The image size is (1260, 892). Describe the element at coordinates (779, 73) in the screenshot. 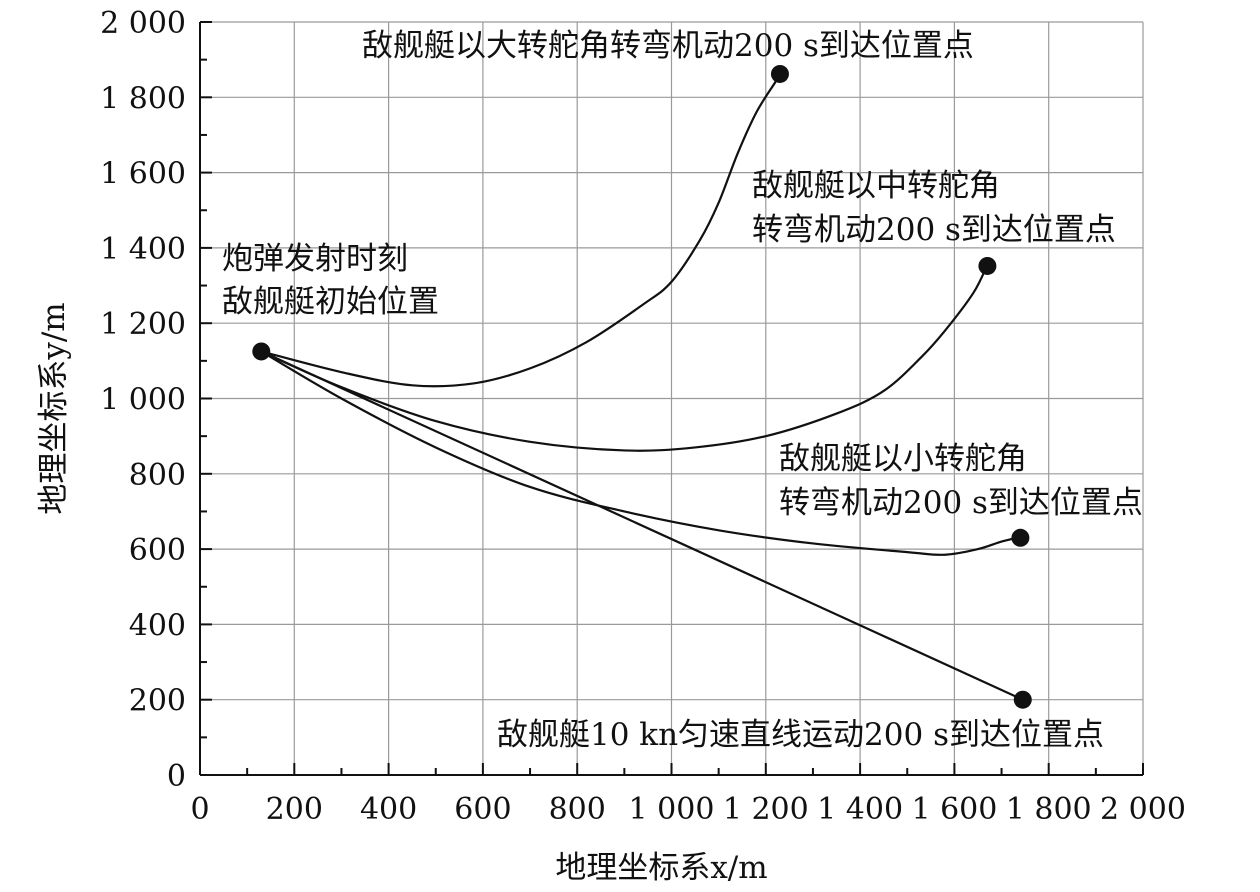

I see `marker-large-rudder-end` at that location.